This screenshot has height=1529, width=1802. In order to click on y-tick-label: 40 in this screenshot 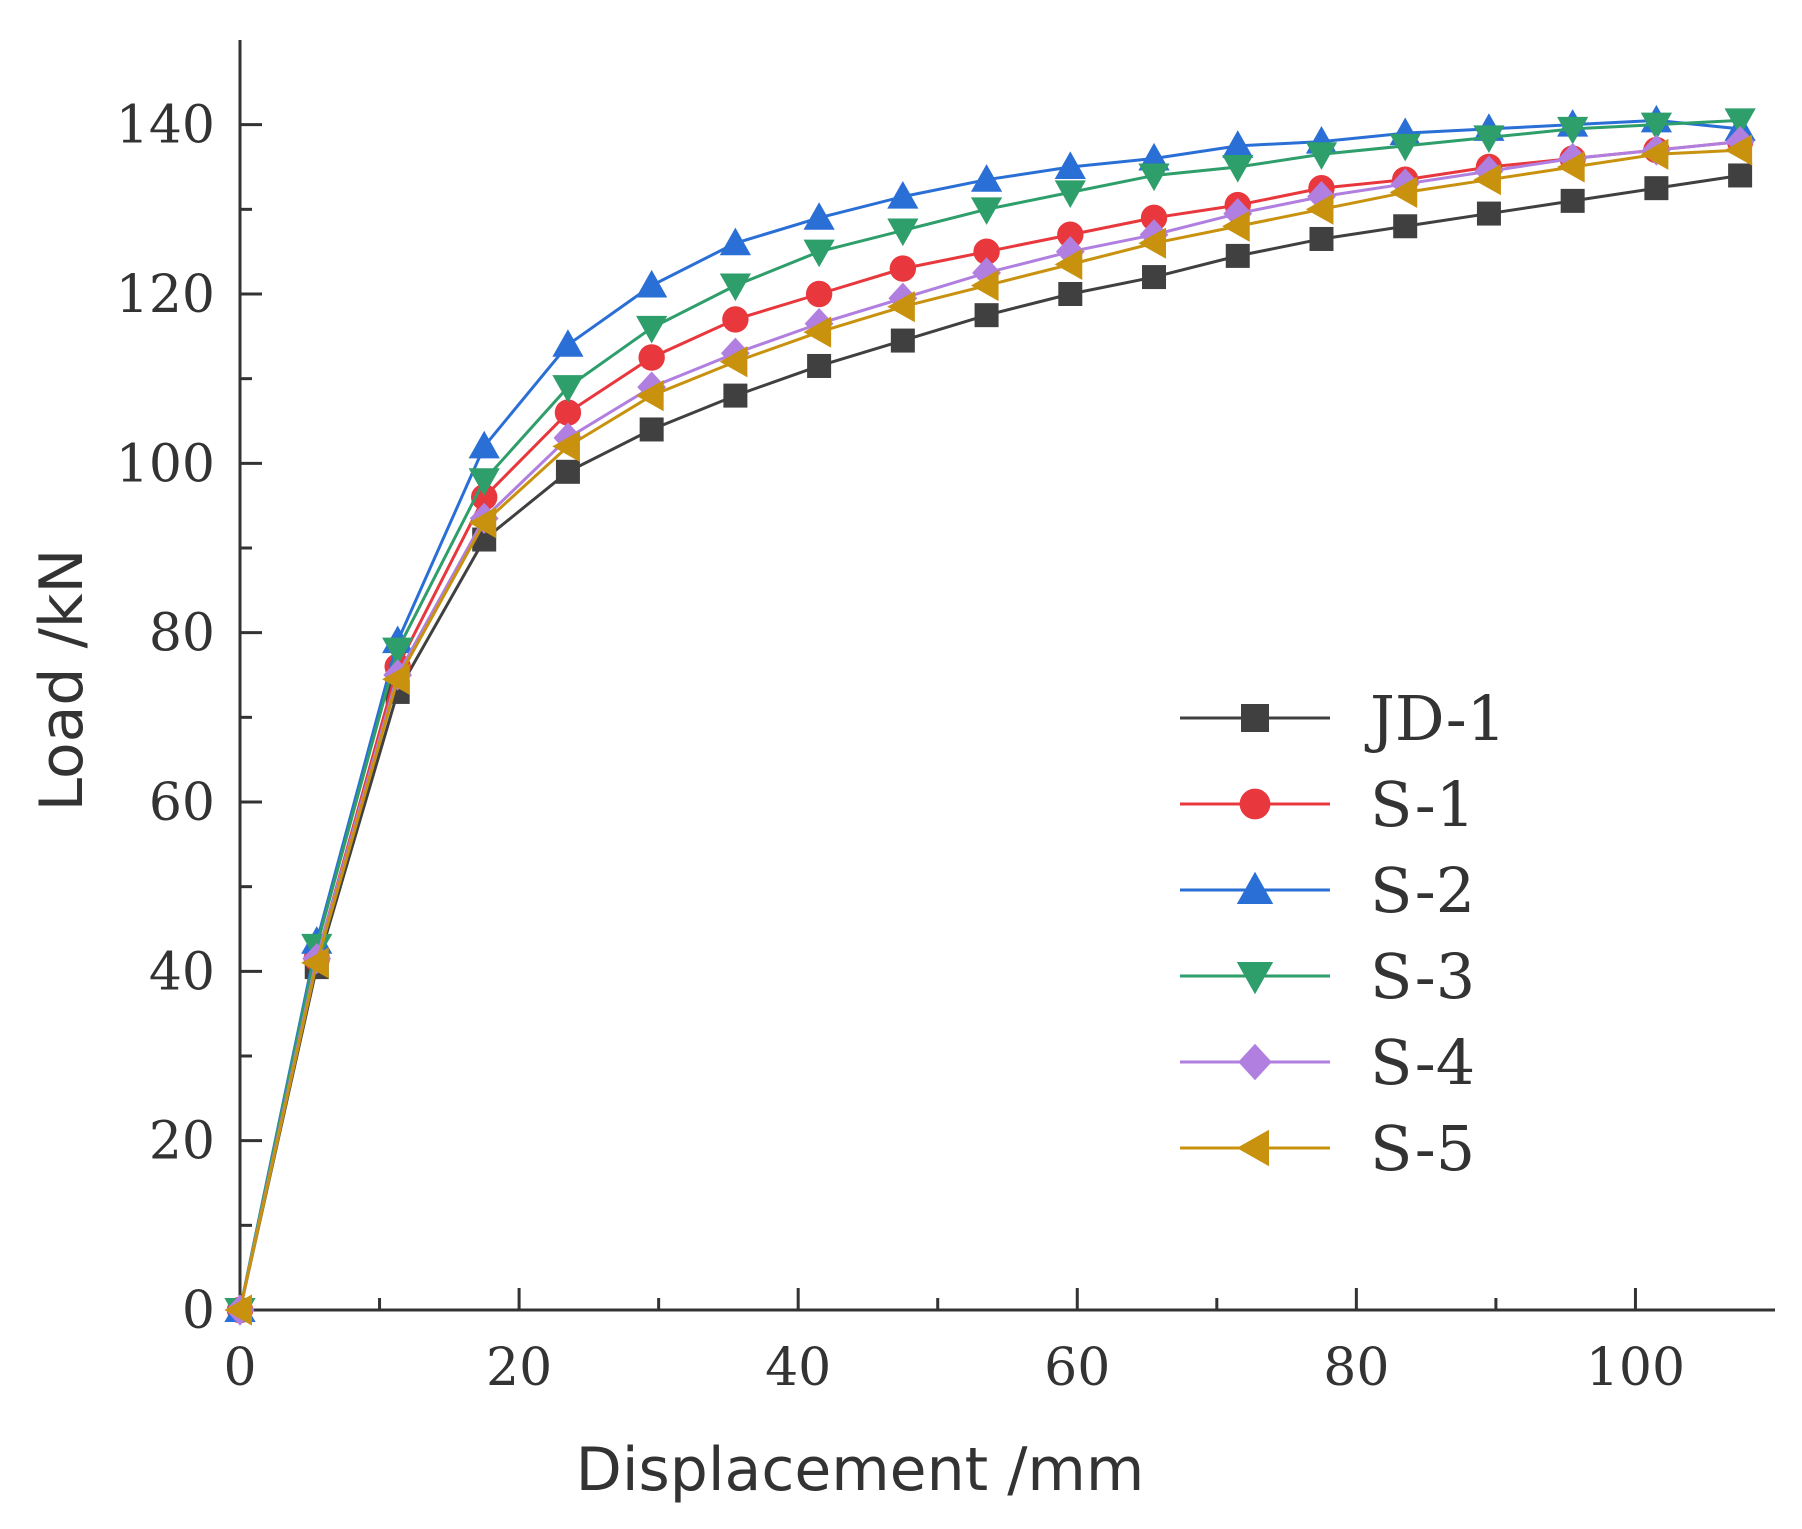, I will do `click(182, 972)`.